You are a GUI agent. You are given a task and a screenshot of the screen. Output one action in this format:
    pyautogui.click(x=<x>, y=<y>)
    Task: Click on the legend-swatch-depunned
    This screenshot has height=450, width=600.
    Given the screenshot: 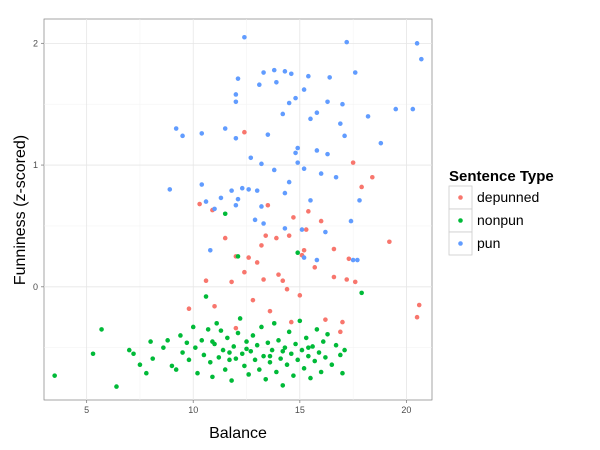 What is the action you would take?
    pyautogui.click(x=460, y=197)
    